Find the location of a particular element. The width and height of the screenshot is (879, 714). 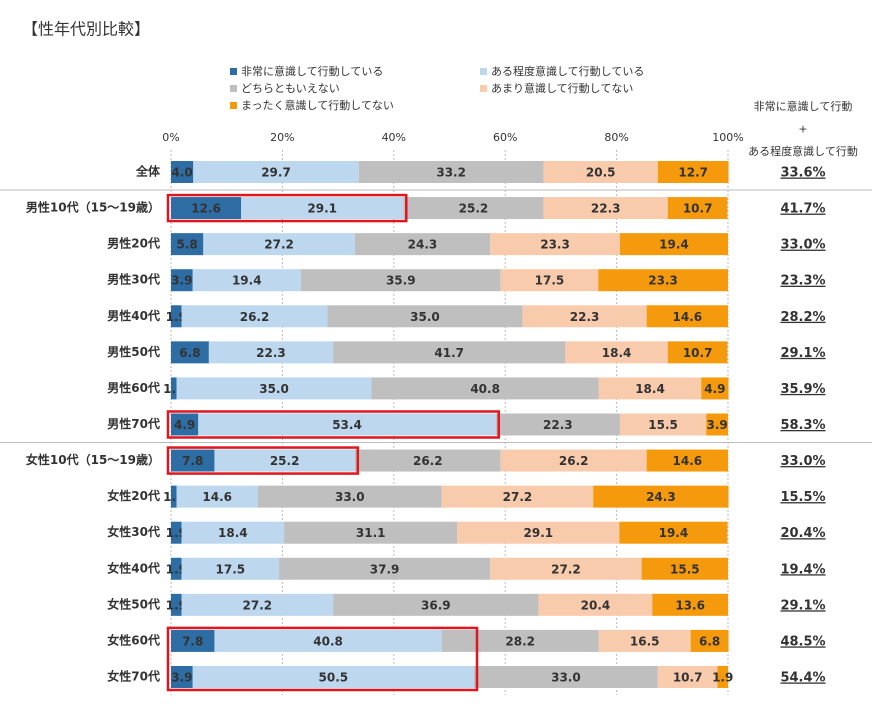

data-label: 14.6 is located at coordinates (688, 317).